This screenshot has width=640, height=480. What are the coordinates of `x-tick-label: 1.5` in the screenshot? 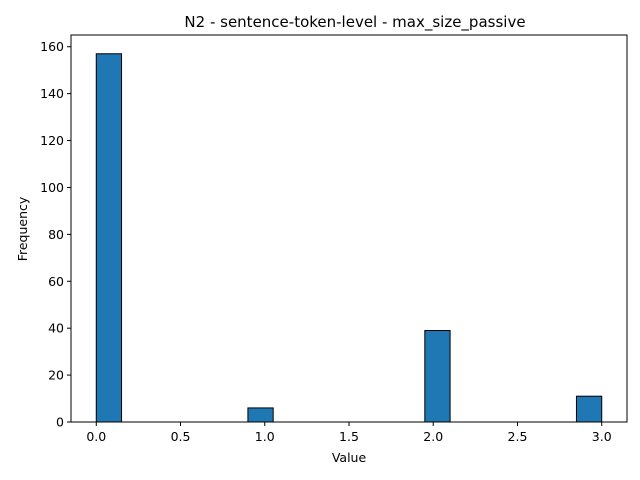 It's located at (349, 436).